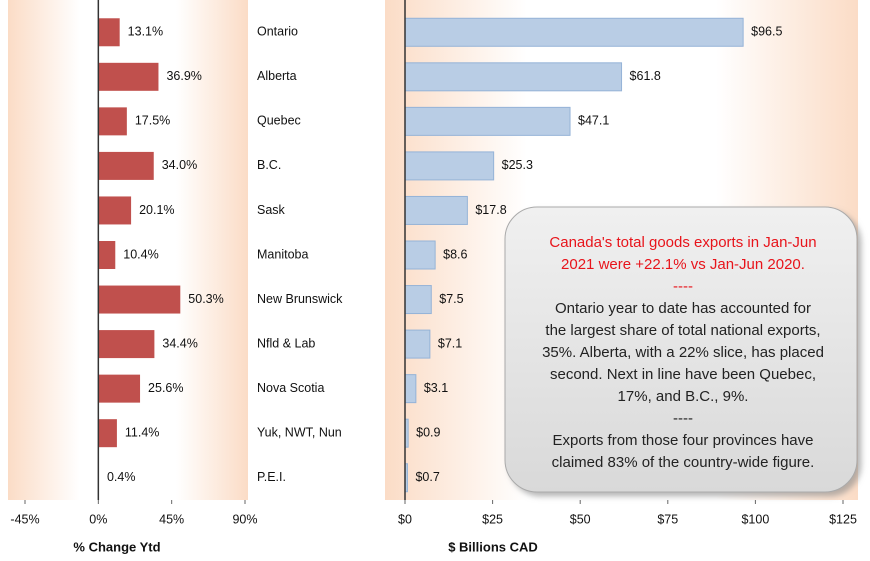  What do you see at coordinates (683, 440) in the screenshot?
I see `annotation-text: Exports from those four provinces have` at bounding box center [683, 440].